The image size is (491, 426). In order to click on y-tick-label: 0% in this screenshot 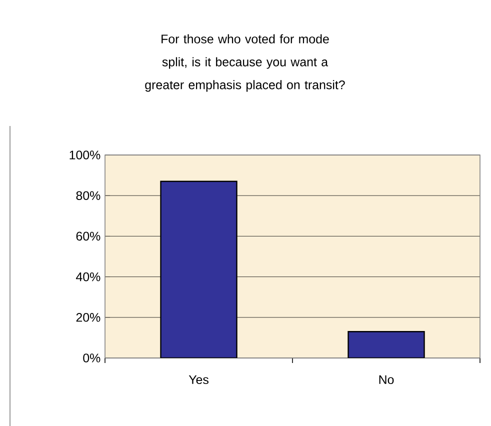, I will do `click(91, 358)`.